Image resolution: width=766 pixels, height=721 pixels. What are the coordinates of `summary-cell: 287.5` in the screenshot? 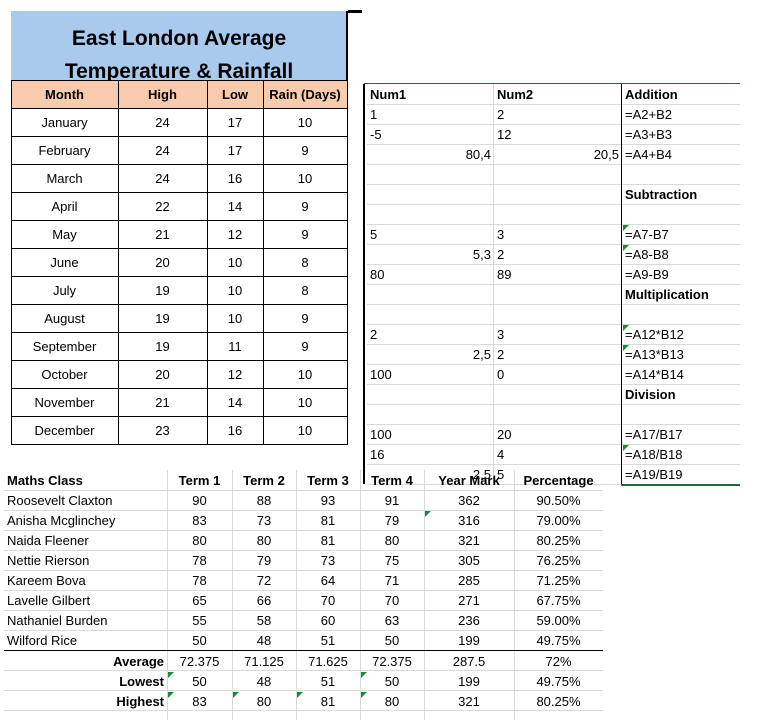 It's located at (469, 661).